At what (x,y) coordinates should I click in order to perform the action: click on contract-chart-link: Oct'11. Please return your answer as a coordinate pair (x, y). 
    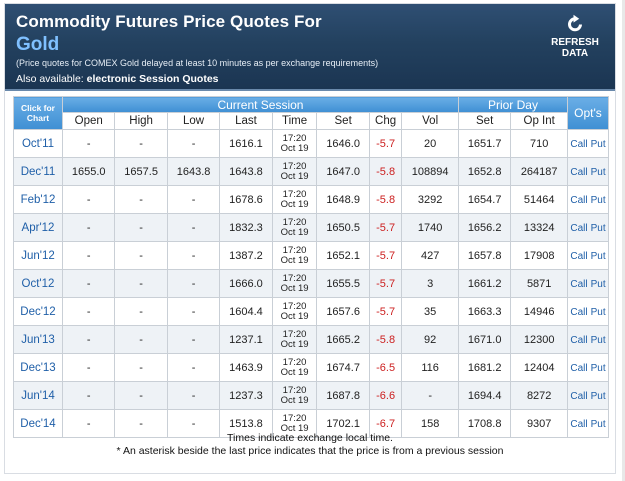
    Looking at the image, I should click on (38, 143).